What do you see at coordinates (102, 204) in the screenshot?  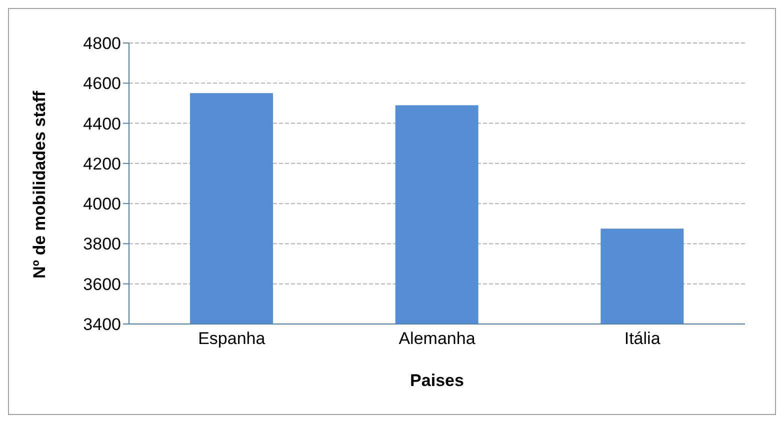 I see `y-tick-label: 4000` at bounding box center [102, 204].